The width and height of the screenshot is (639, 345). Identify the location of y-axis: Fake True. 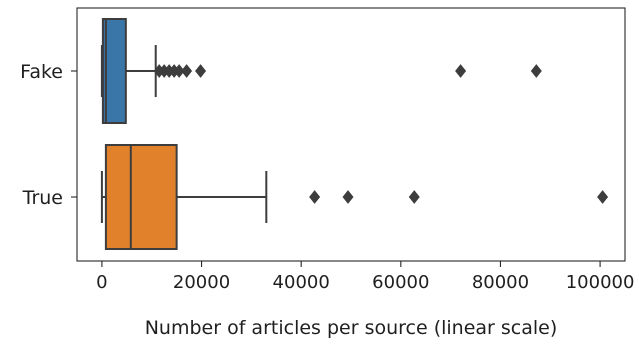
(48, 135).